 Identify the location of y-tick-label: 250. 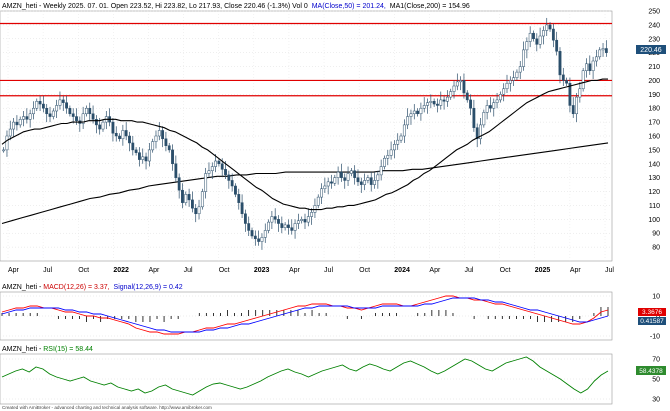
(654, 12).